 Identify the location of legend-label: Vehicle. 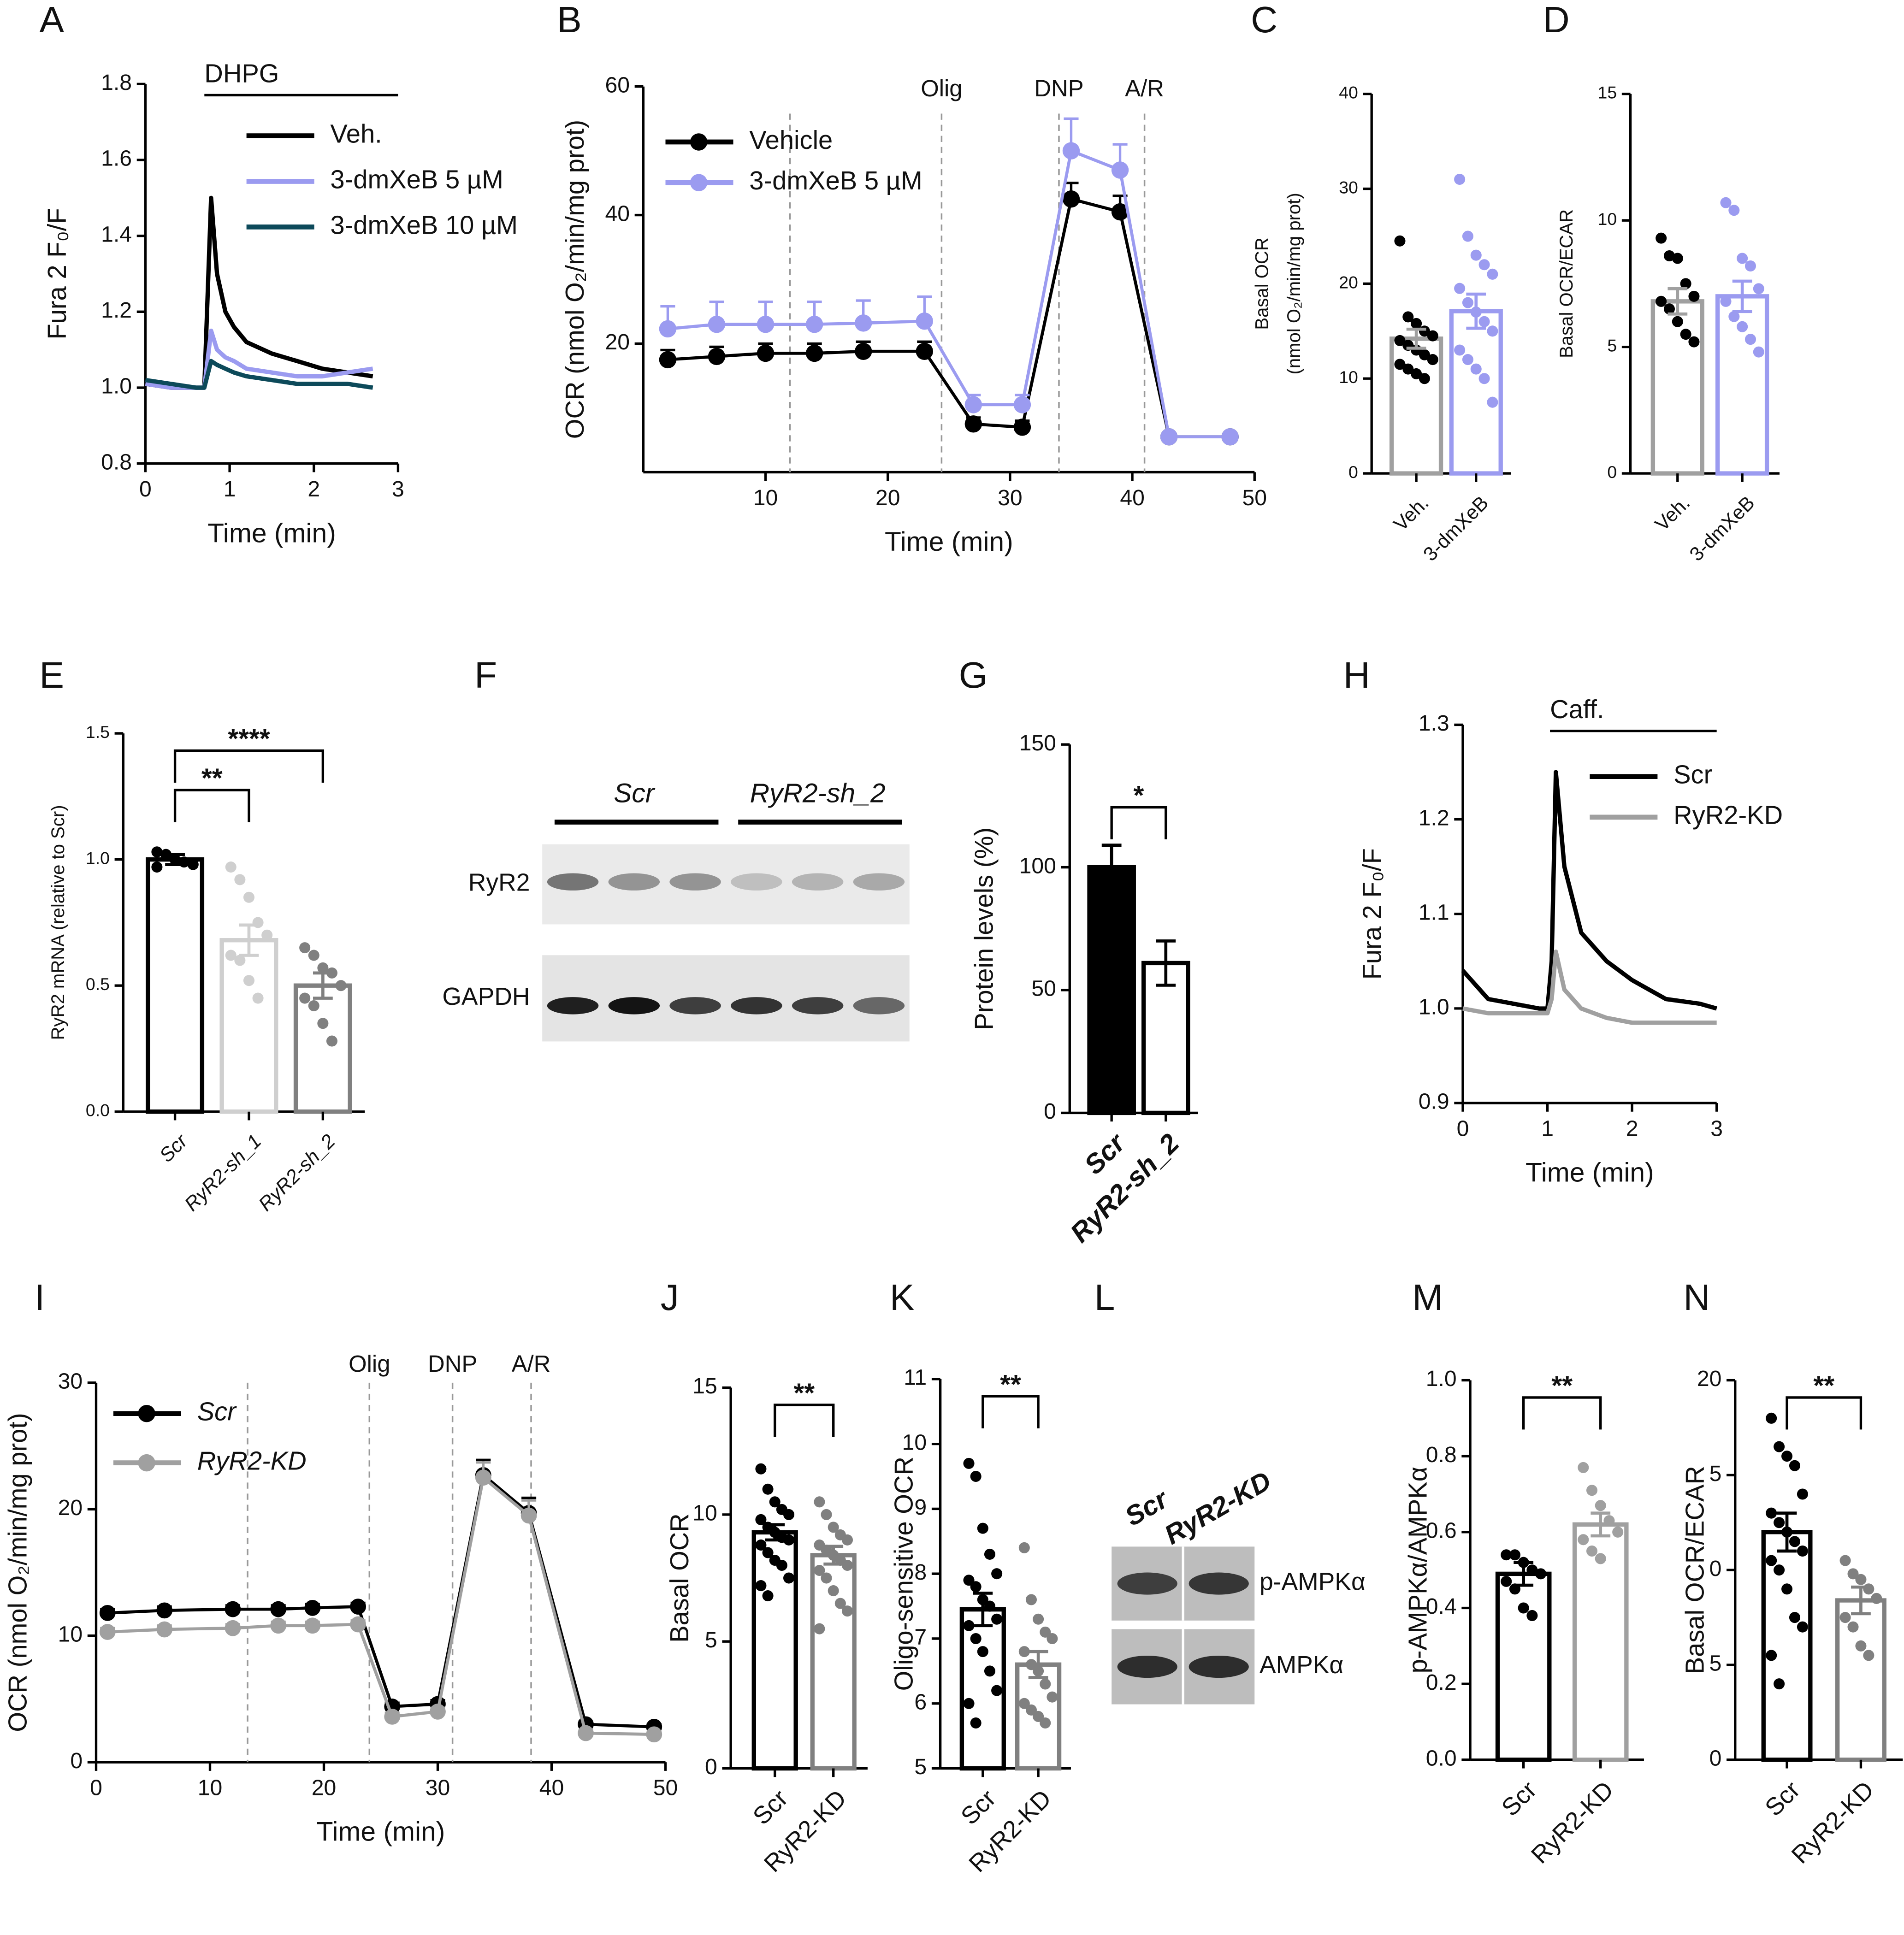
(791, 139).